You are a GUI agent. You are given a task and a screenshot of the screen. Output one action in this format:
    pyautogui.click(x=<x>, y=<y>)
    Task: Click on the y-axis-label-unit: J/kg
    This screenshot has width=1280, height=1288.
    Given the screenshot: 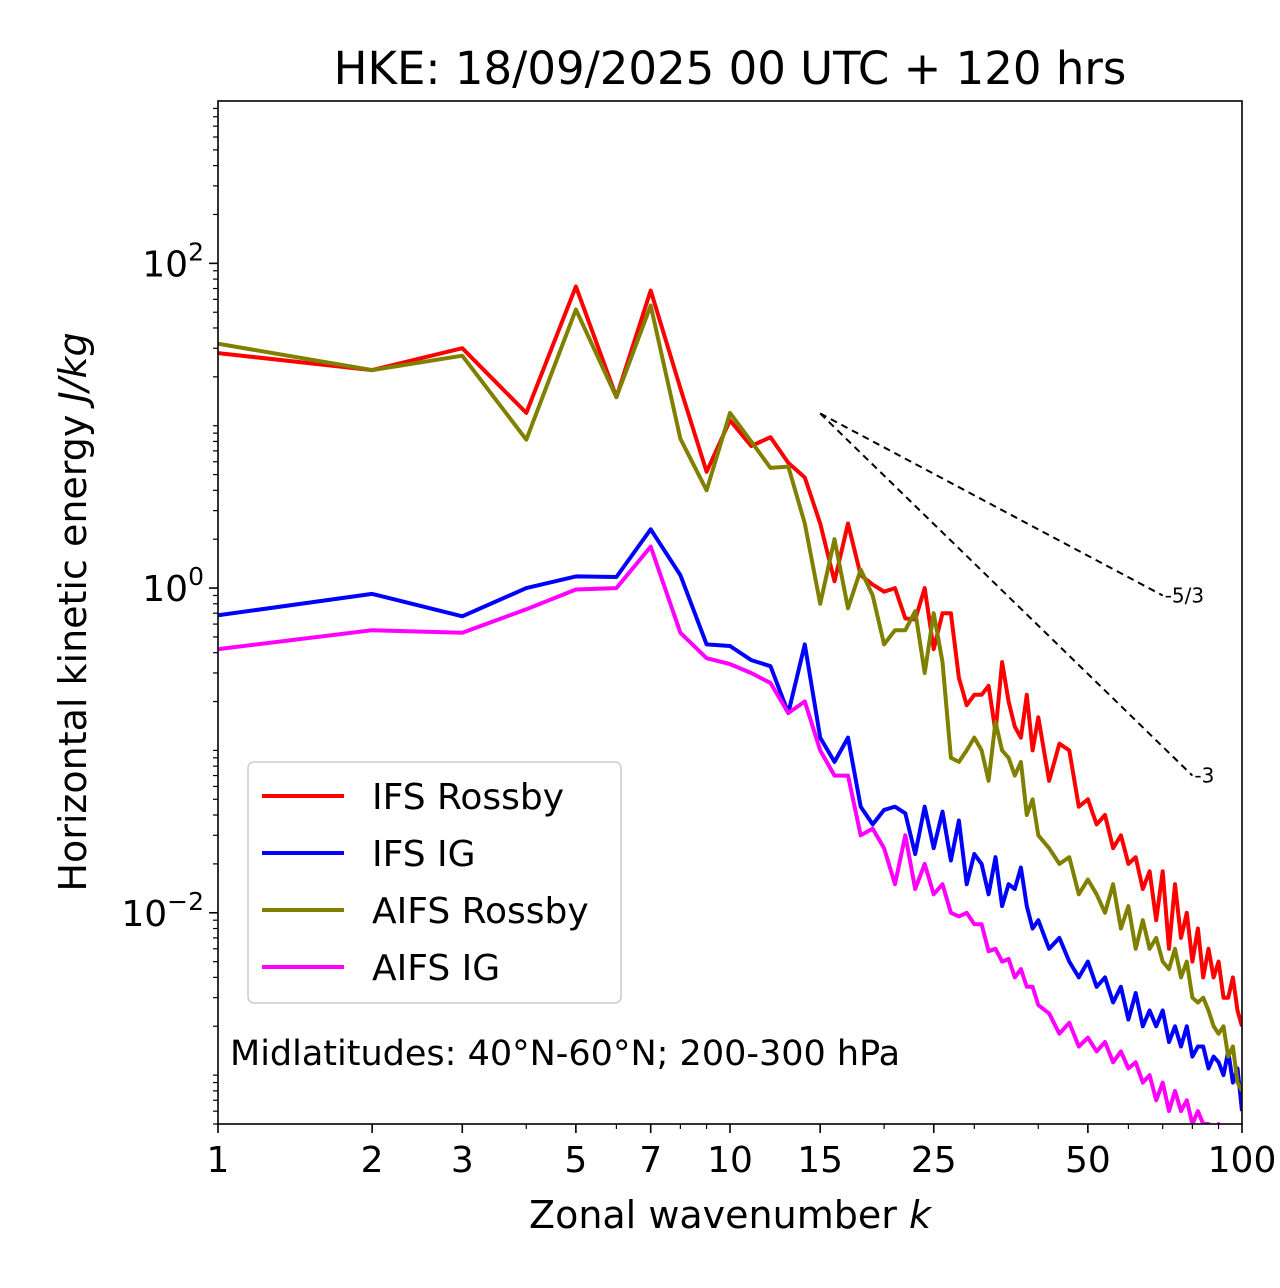 What is the action you would take?
    pyautogui.click(x=73, y=370)
    